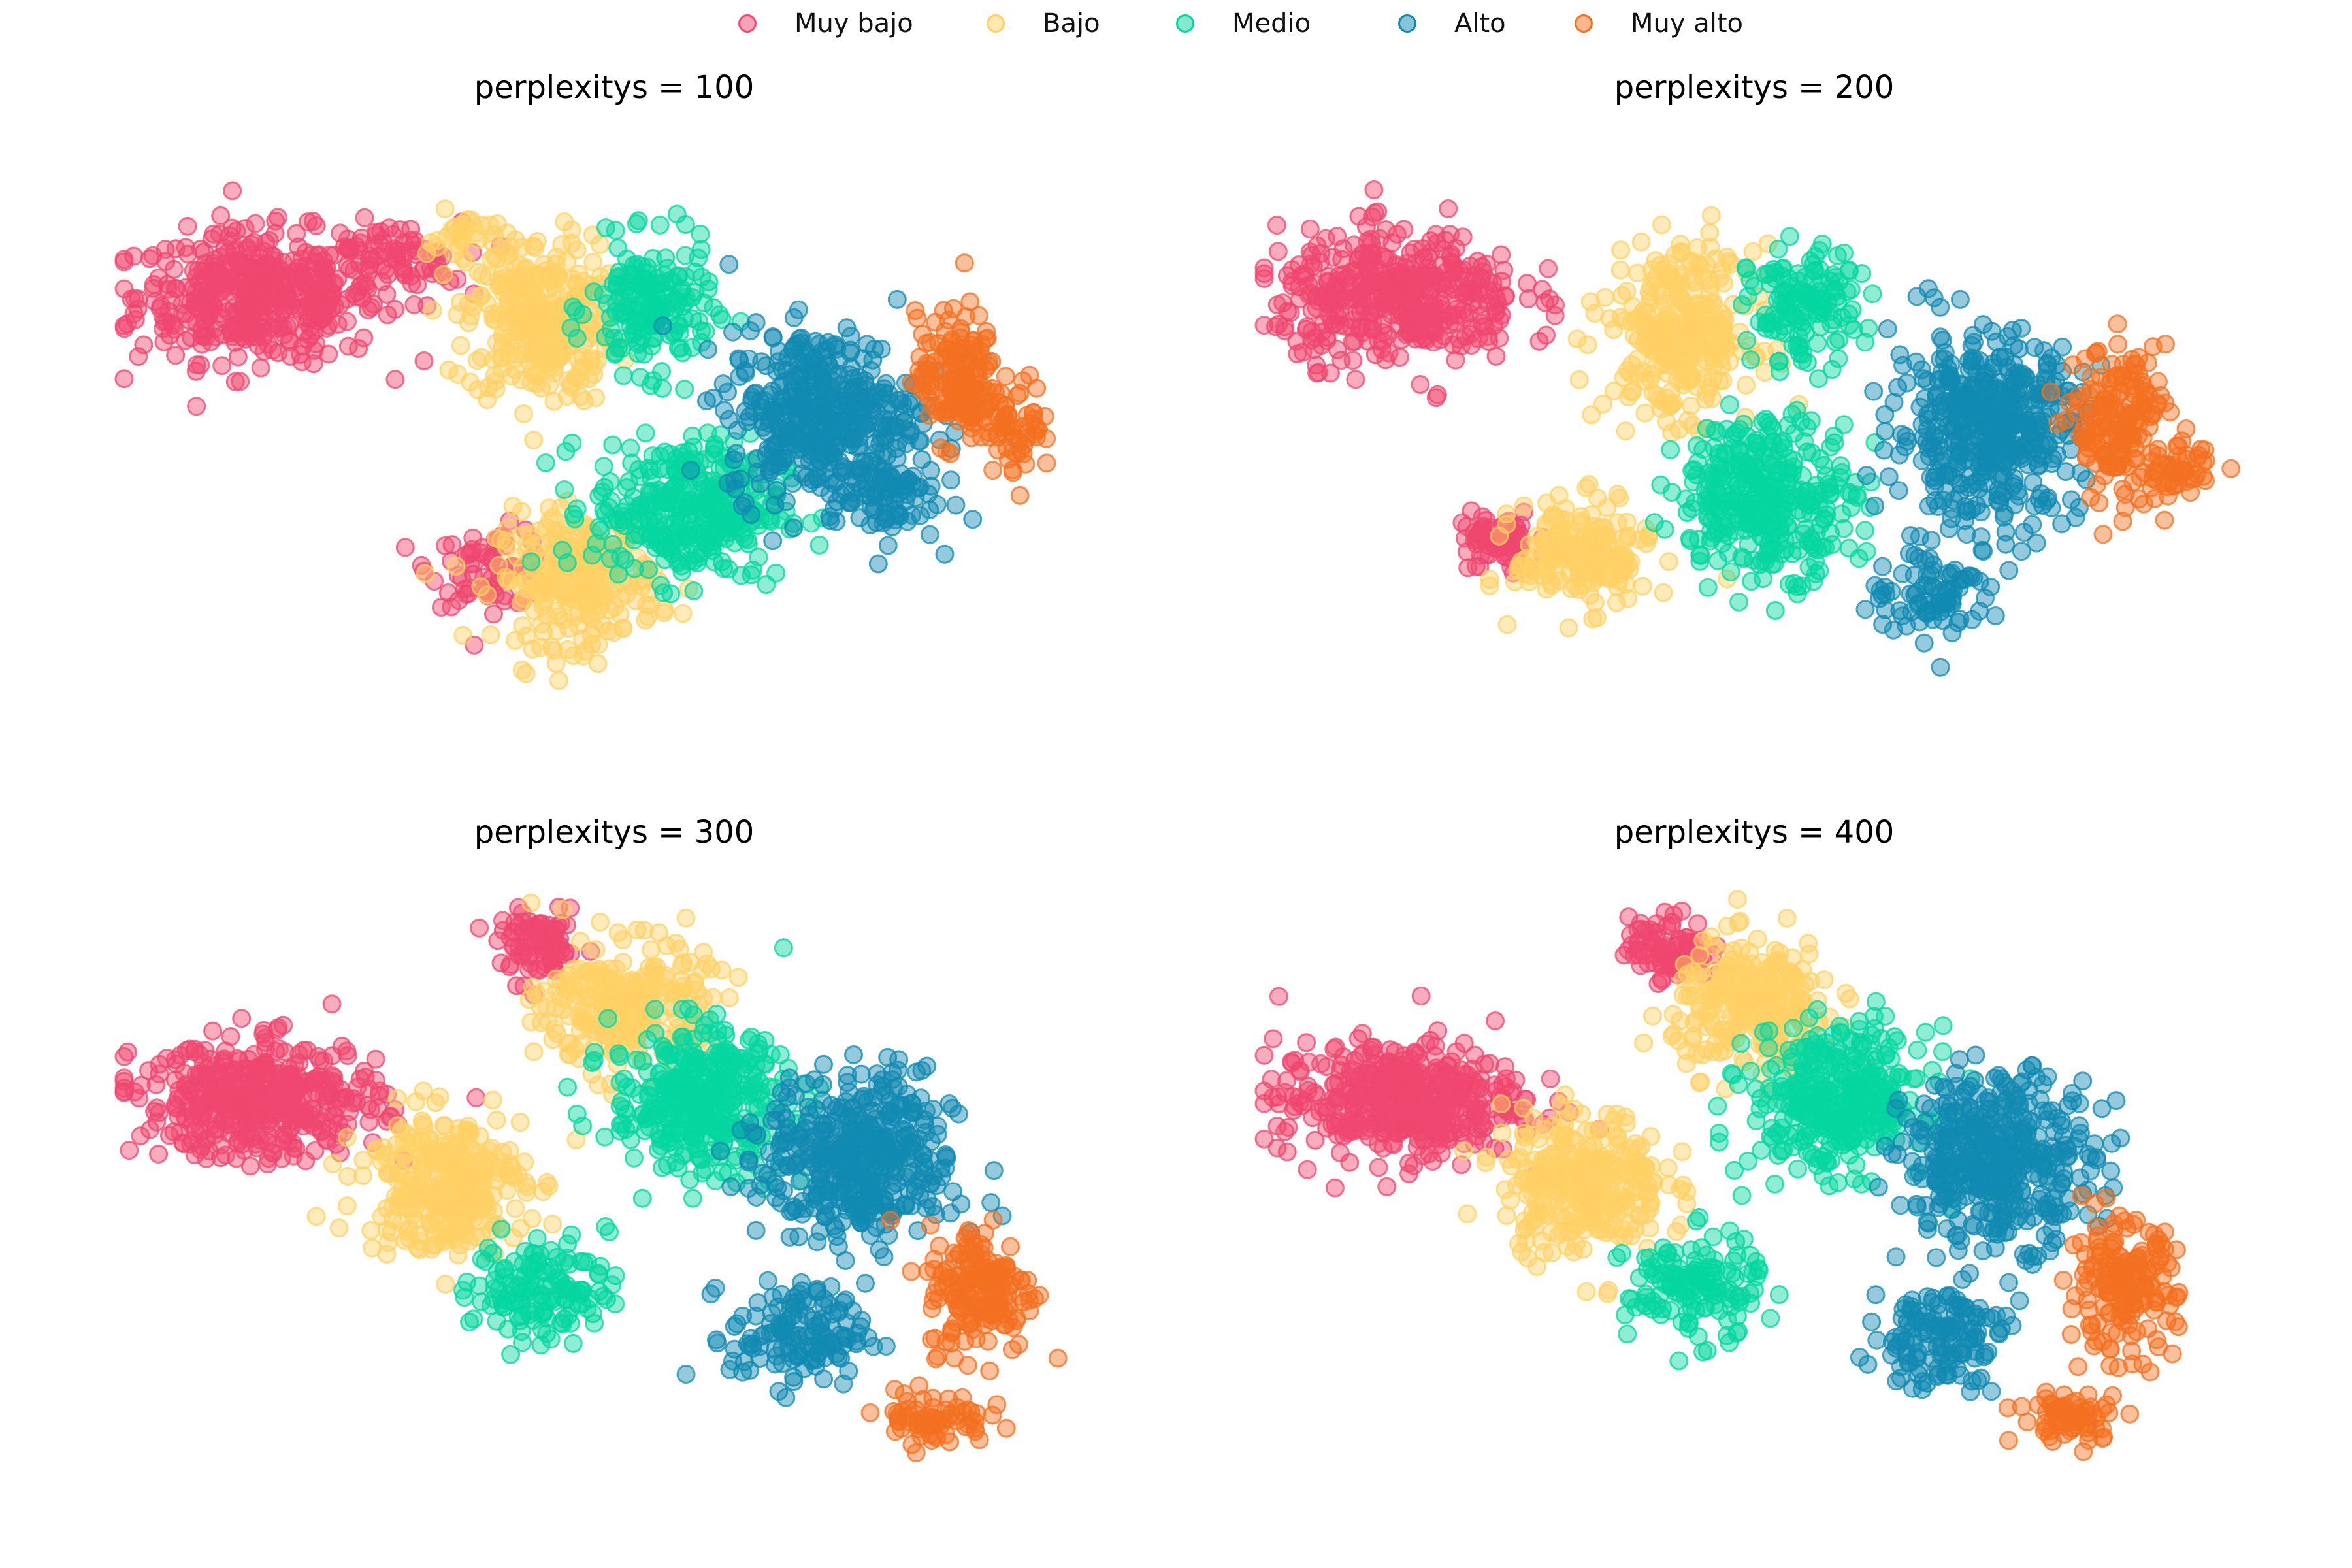  I want to click on series-muy-bajo, so click(357, 1037).